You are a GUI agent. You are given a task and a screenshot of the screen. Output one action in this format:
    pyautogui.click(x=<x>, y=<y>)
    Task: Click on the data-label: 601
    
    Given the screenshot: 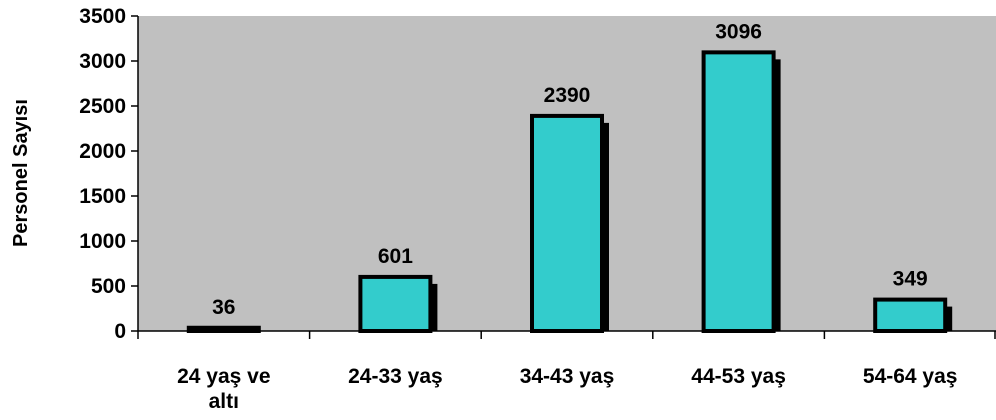 What is the action you would take?
    pyautogui.click(x=395, y=256)
    